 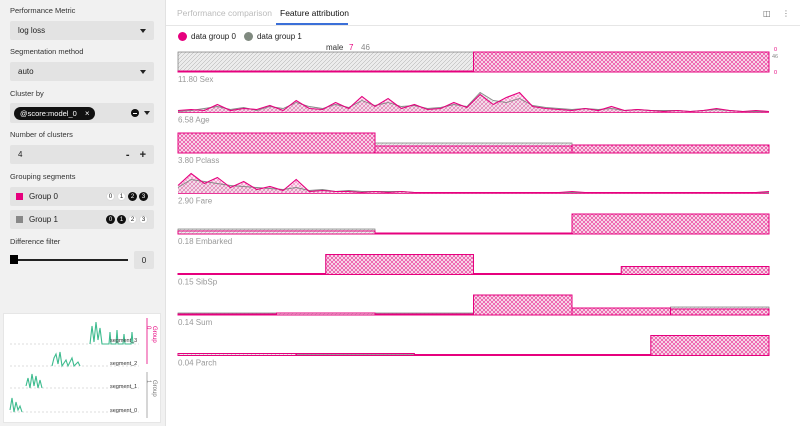 What do you see at coordinates (195, 79) in the screenshot?
I see `feature-label: 11.80 Sex` at bounding box center [195, 79].